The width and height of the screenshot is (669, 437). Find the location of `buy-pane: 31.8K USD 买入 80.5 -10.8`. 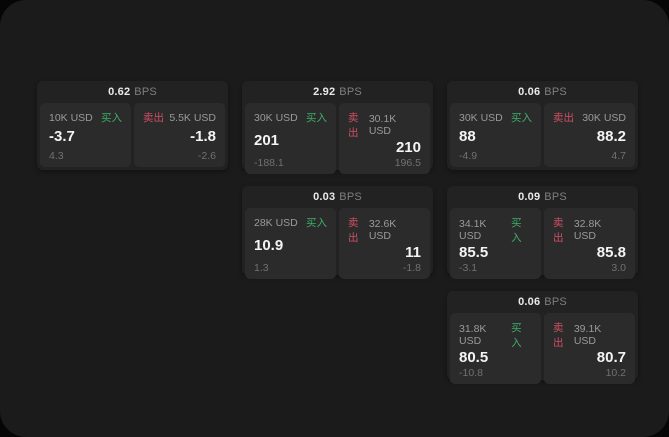

buy-pane: 31.8K USD 买入 80.5 -10.8 is located at coordinates (495, 348).